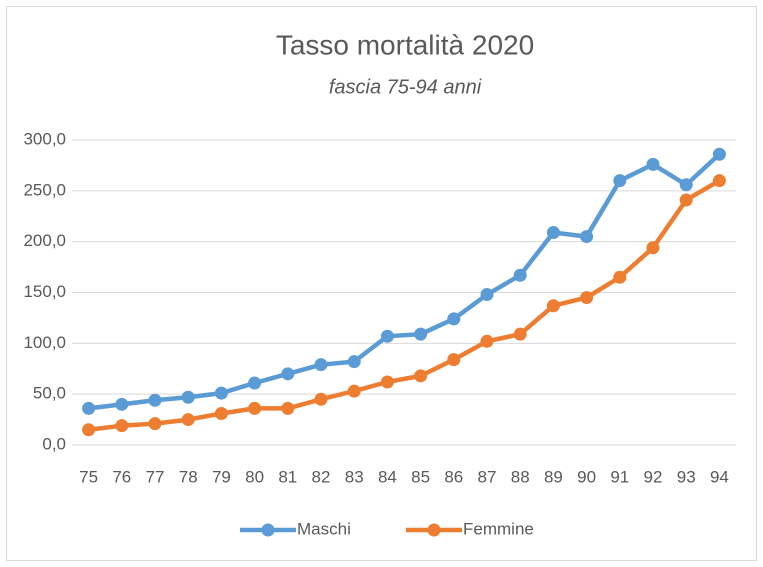 Image resolution: width=763 pixels, height=567 pixels. What do you see at coordinates (453, 476) in the screenshot?
I see `x-tick-label: 86` at bounding box center [453, 476].